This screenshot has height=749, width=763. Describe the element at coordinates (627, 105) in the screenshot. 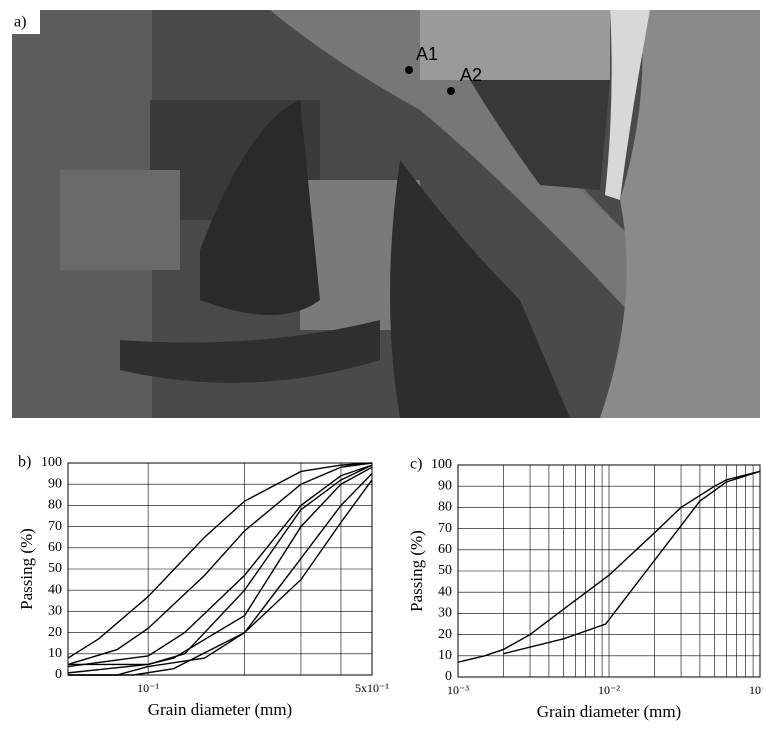

I see `beach` at that location.